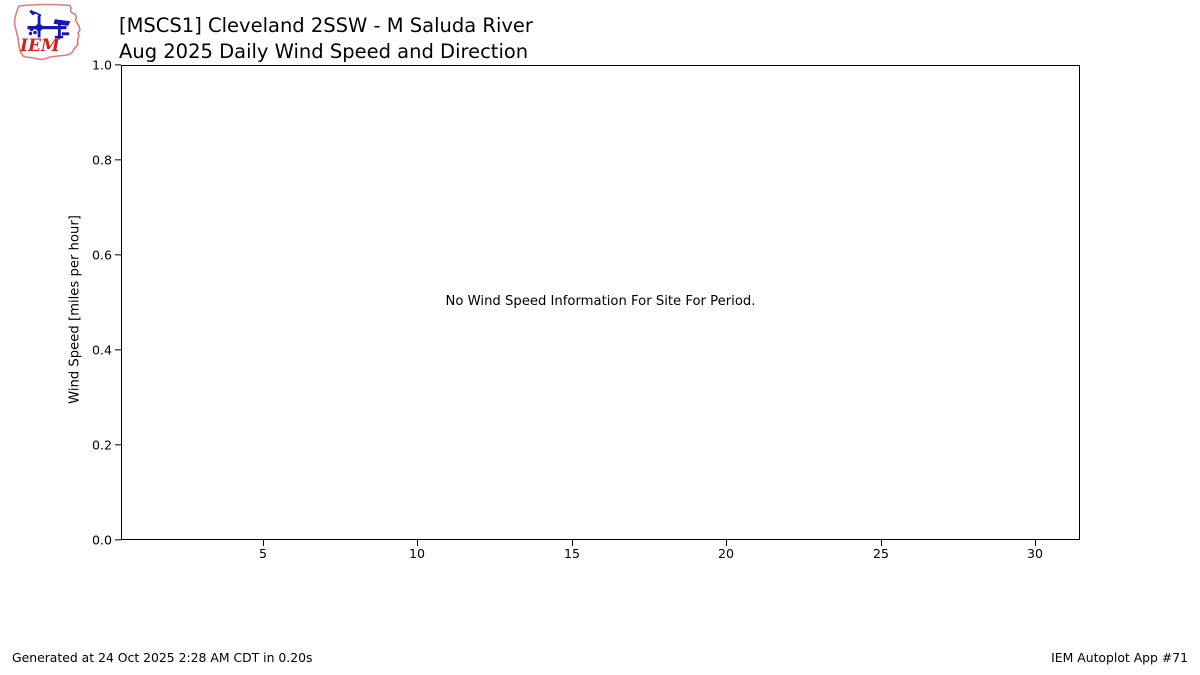  I want to click on iem-logo: IEM, so click(47, 33).